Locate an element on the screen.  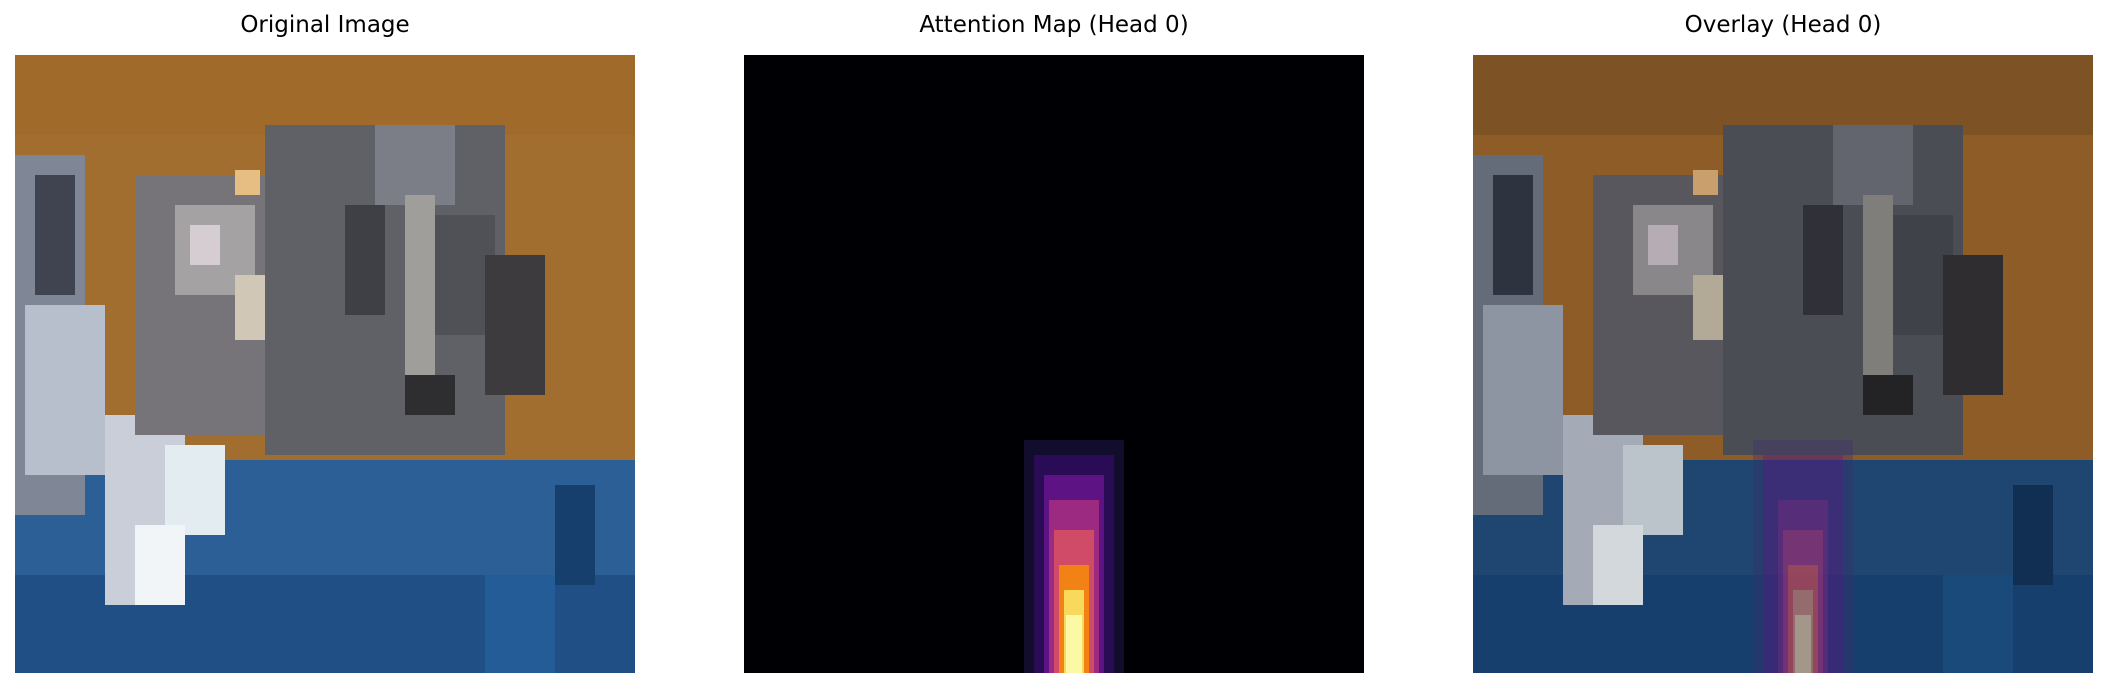
attention-map-title: Attention Map (Head 0) is located at coordinates (1054, 25).